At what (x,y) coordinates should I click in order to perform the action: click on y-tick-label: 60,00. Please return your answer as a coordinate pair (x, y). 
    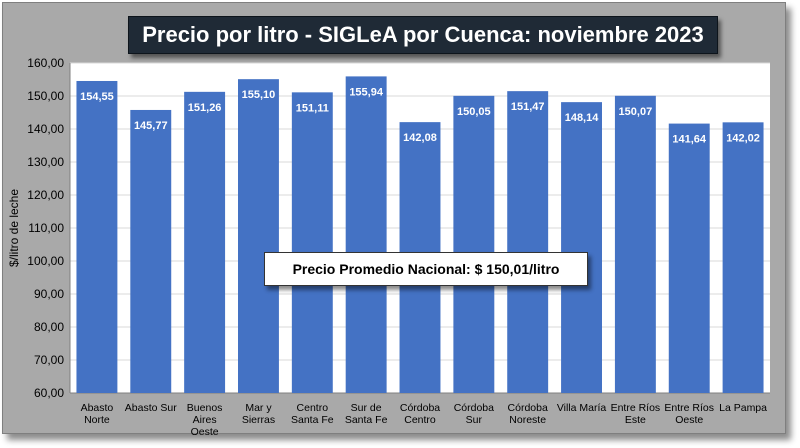
    Looking at the image, I should click on (49, 393).